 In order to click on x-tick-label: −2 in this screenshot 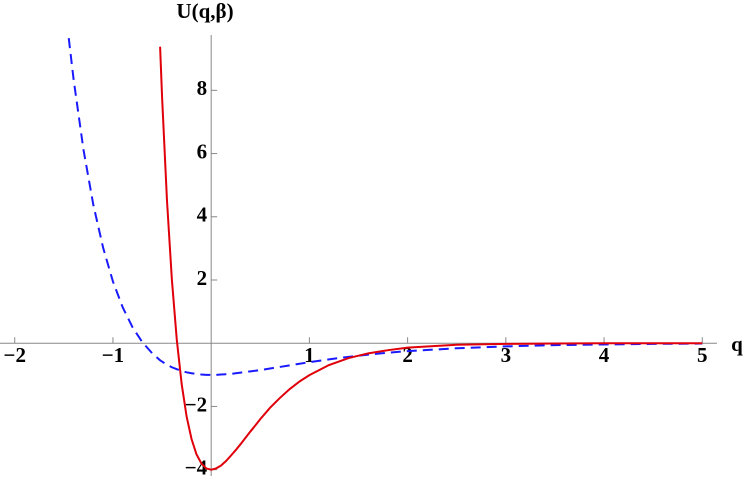, I will do `click(14, 355)`.